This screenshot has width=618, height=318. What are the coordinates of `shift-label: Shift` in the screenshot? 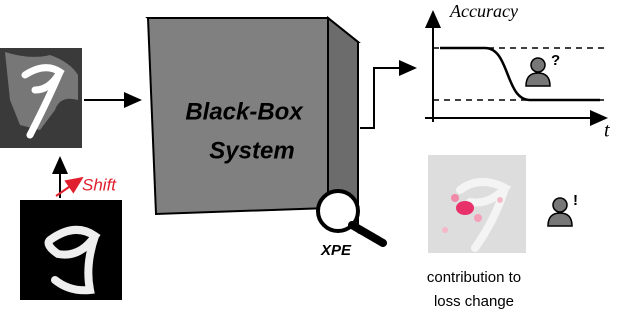 It's located at (99, 184).